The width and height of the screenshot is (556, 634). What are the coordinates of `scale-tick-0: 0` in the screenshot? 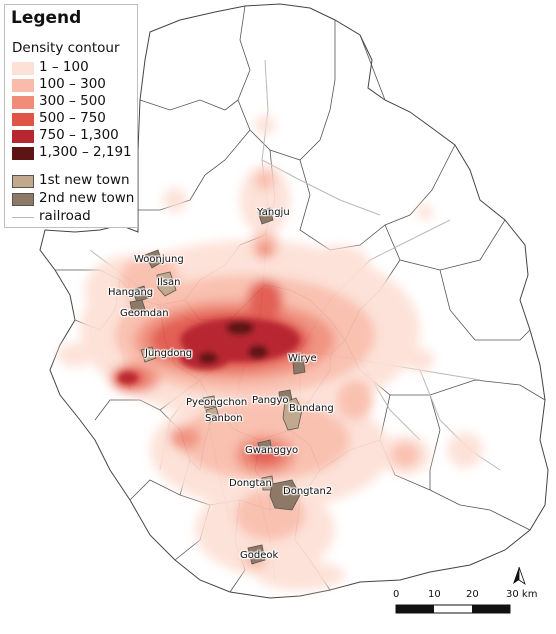 It's located at (396, 594).